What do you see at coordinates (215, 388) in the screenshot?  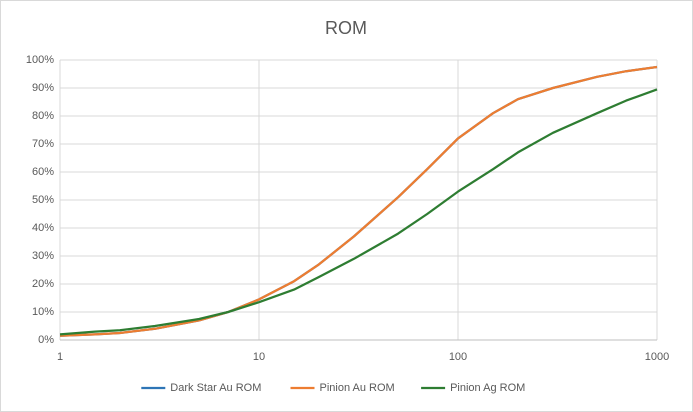 I see `legend-label: Dark Star Au ROM` at bounding box center [215, 388].